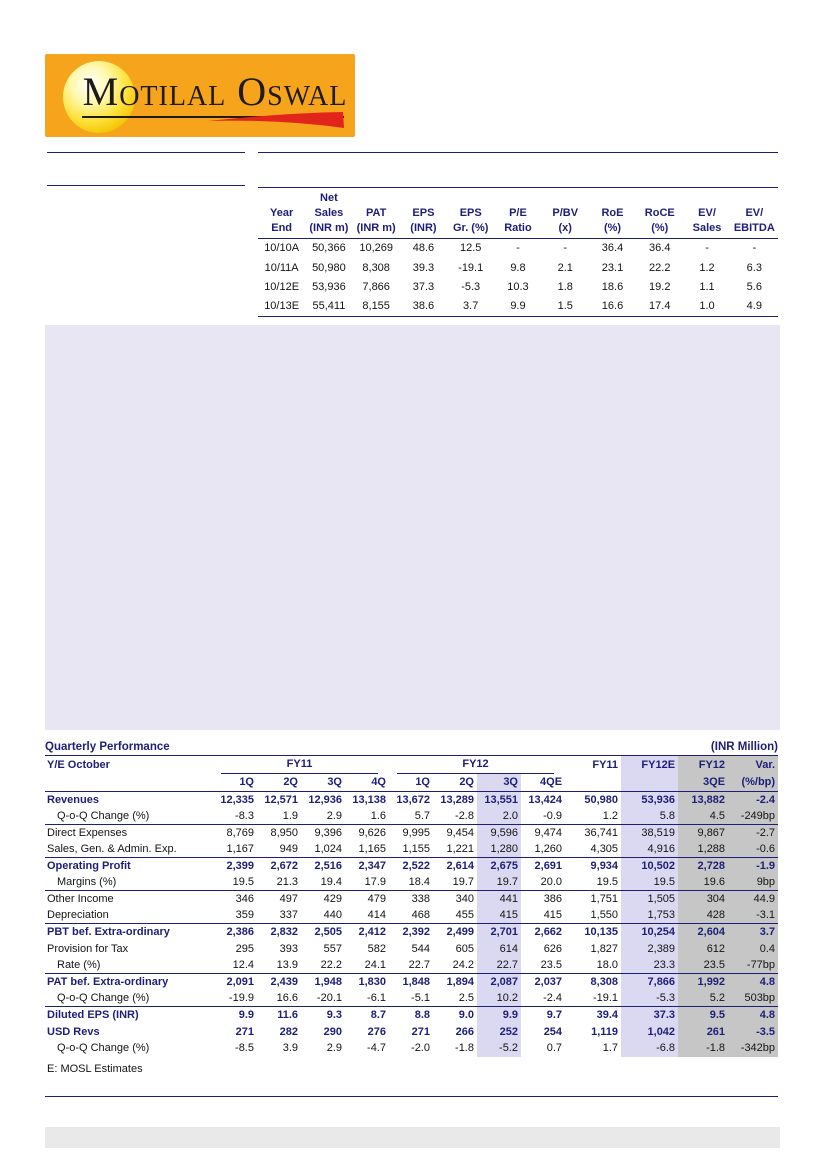 This screenshot has height=1169, width=826. Describe the element at coordinates (279, 816) in the screenshot. I see `value-cell: 1.9` at that location.